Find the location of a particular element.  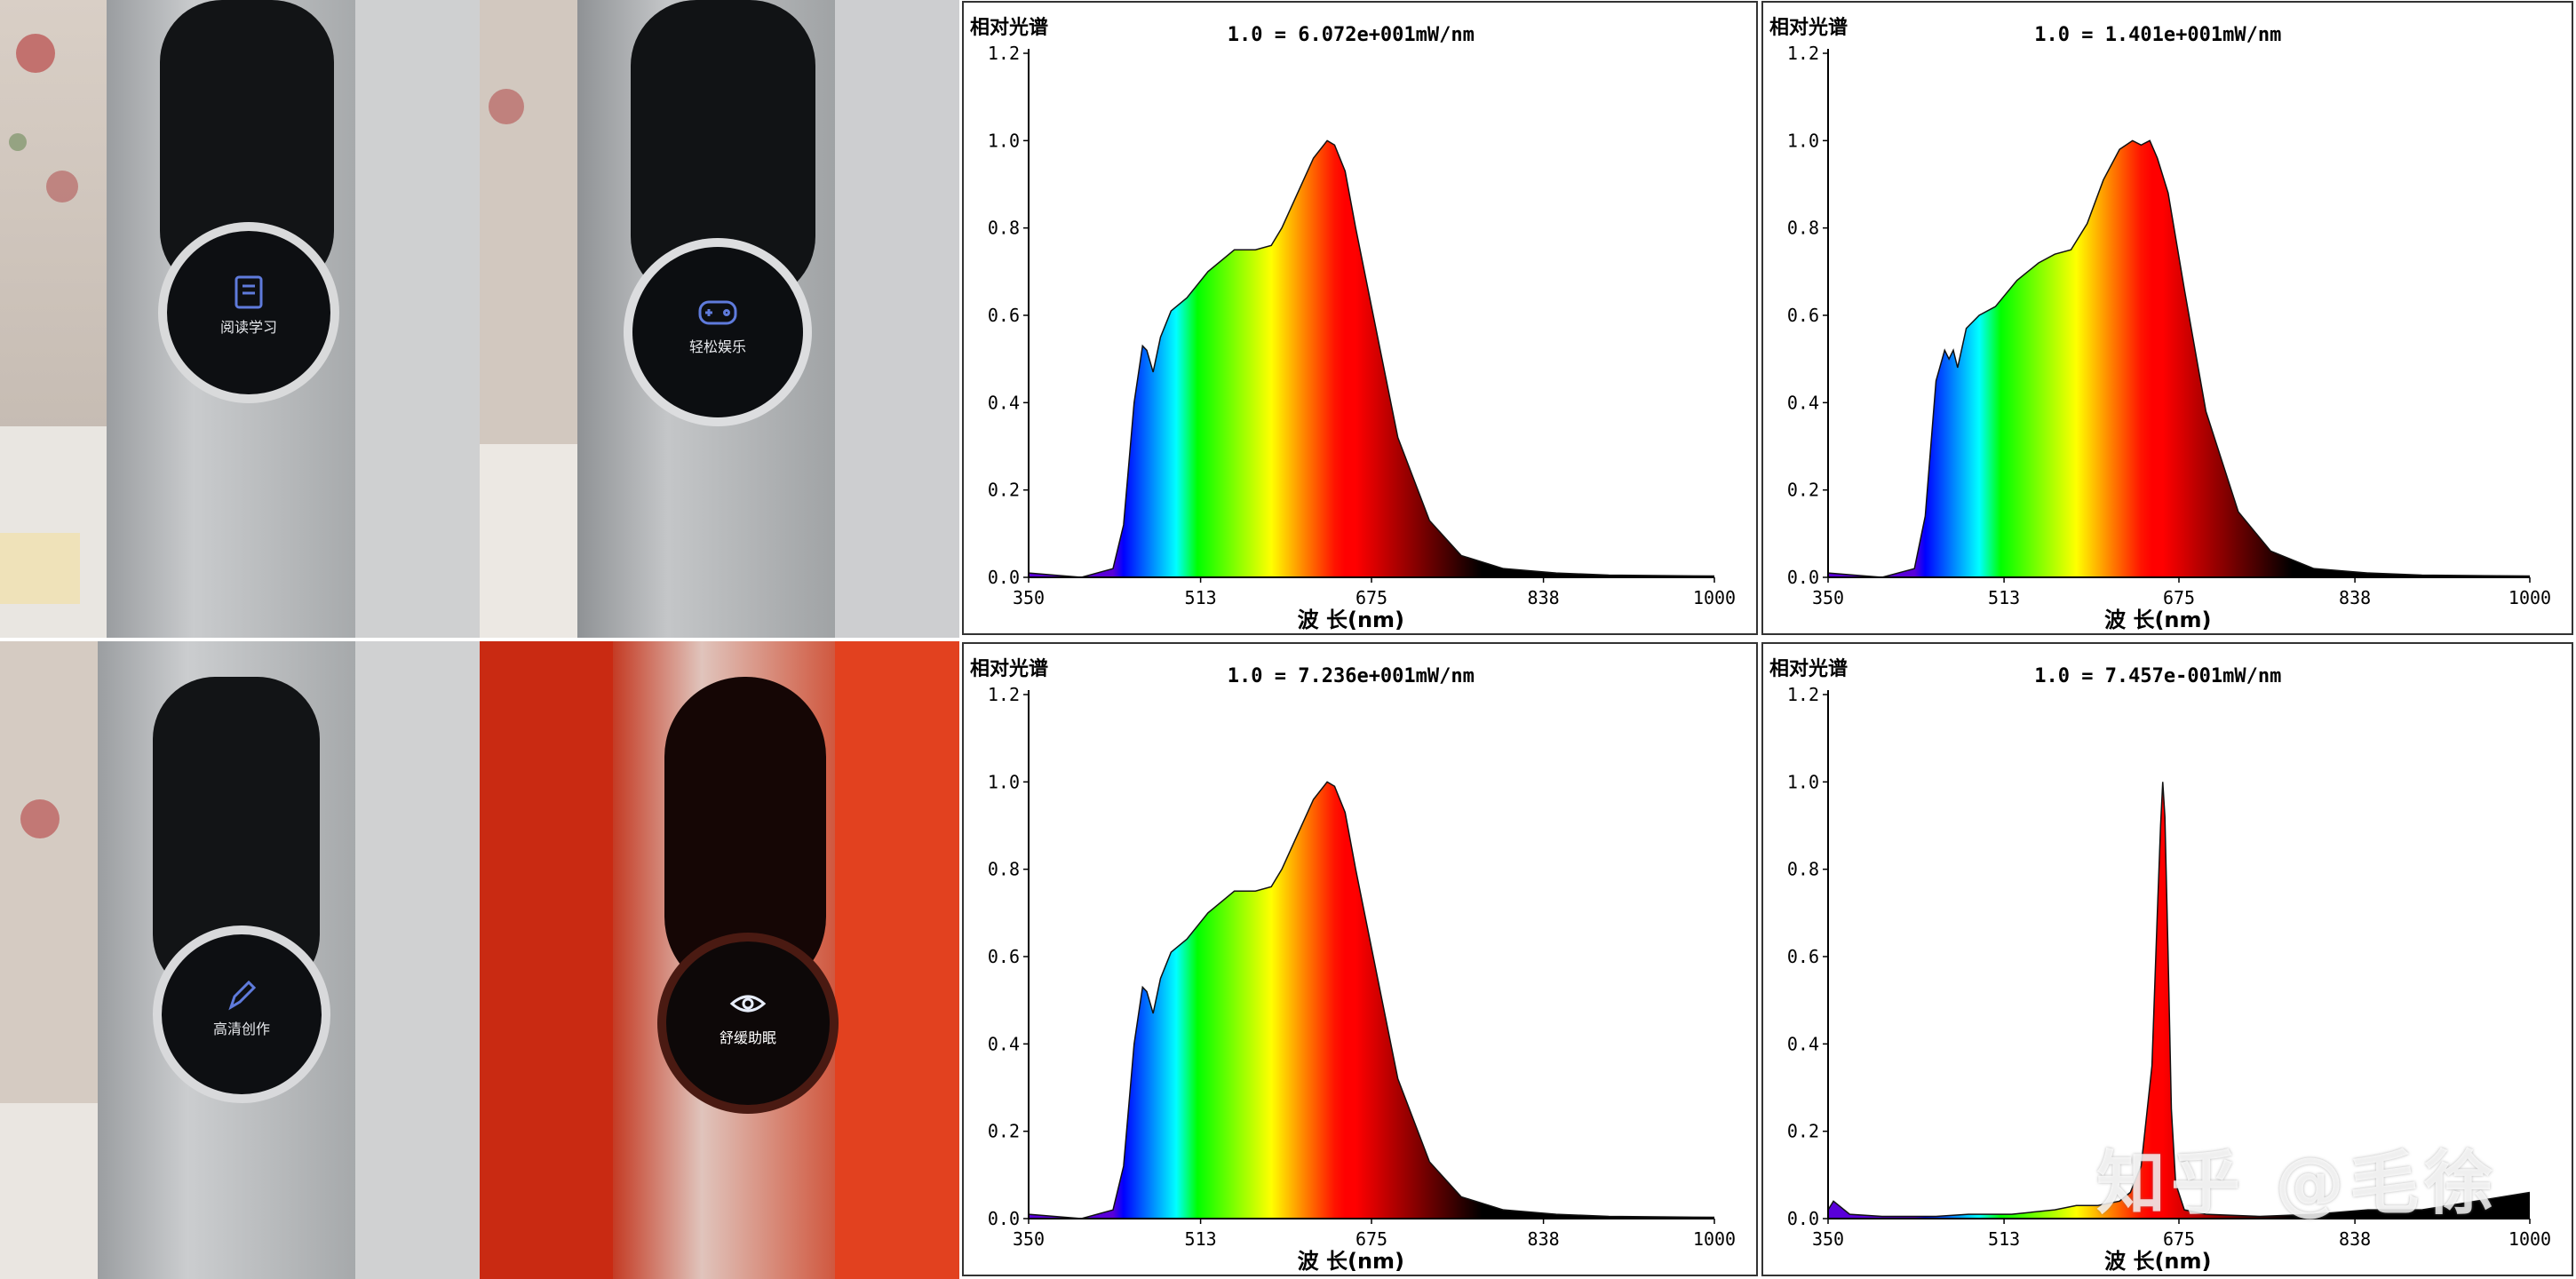

watermark: 知乎 @毛徐 is located at coordinates (2298, 1184).